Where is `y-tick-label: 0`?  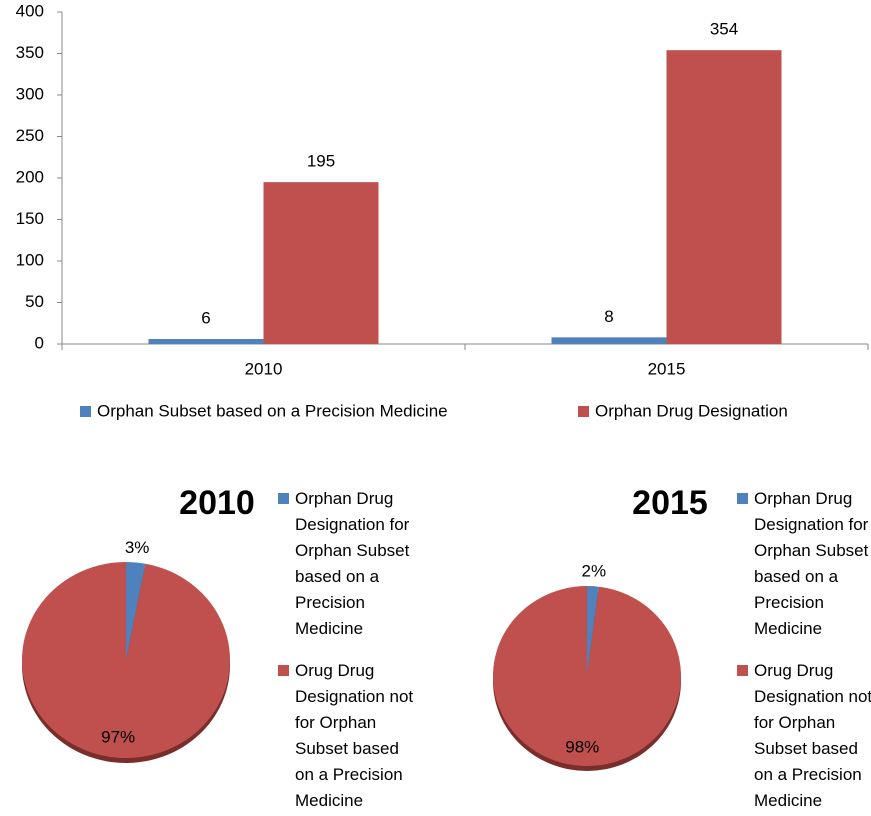
y-tick-label: 0 is located at coordinates (39, 342).